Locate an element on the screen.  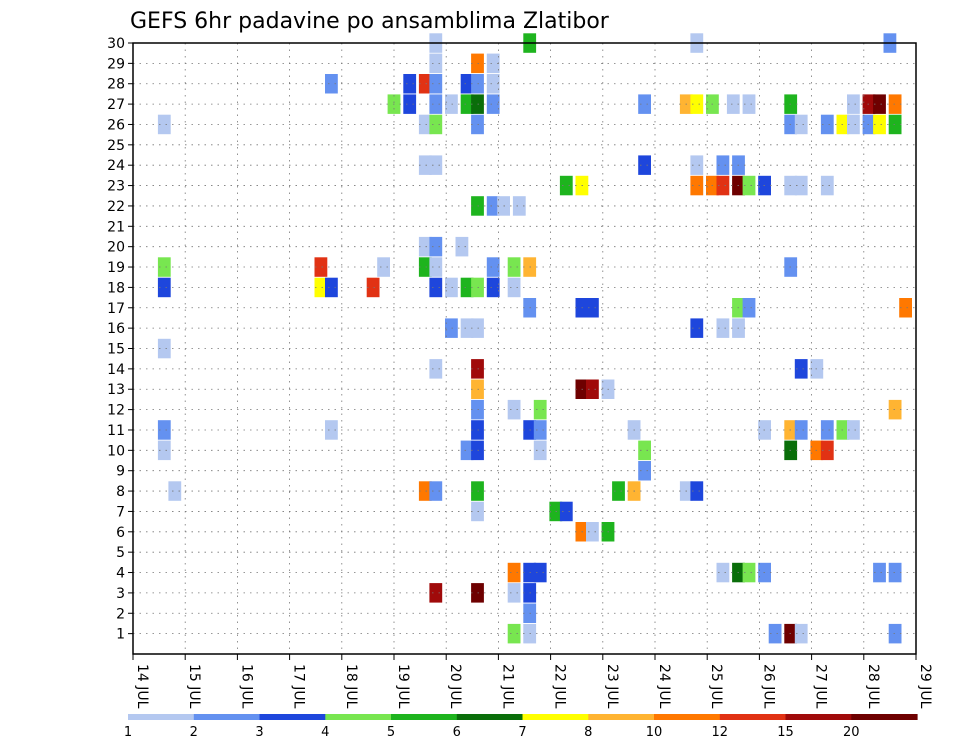
y-tick-label: 23 is located at coordinates (116, 187).